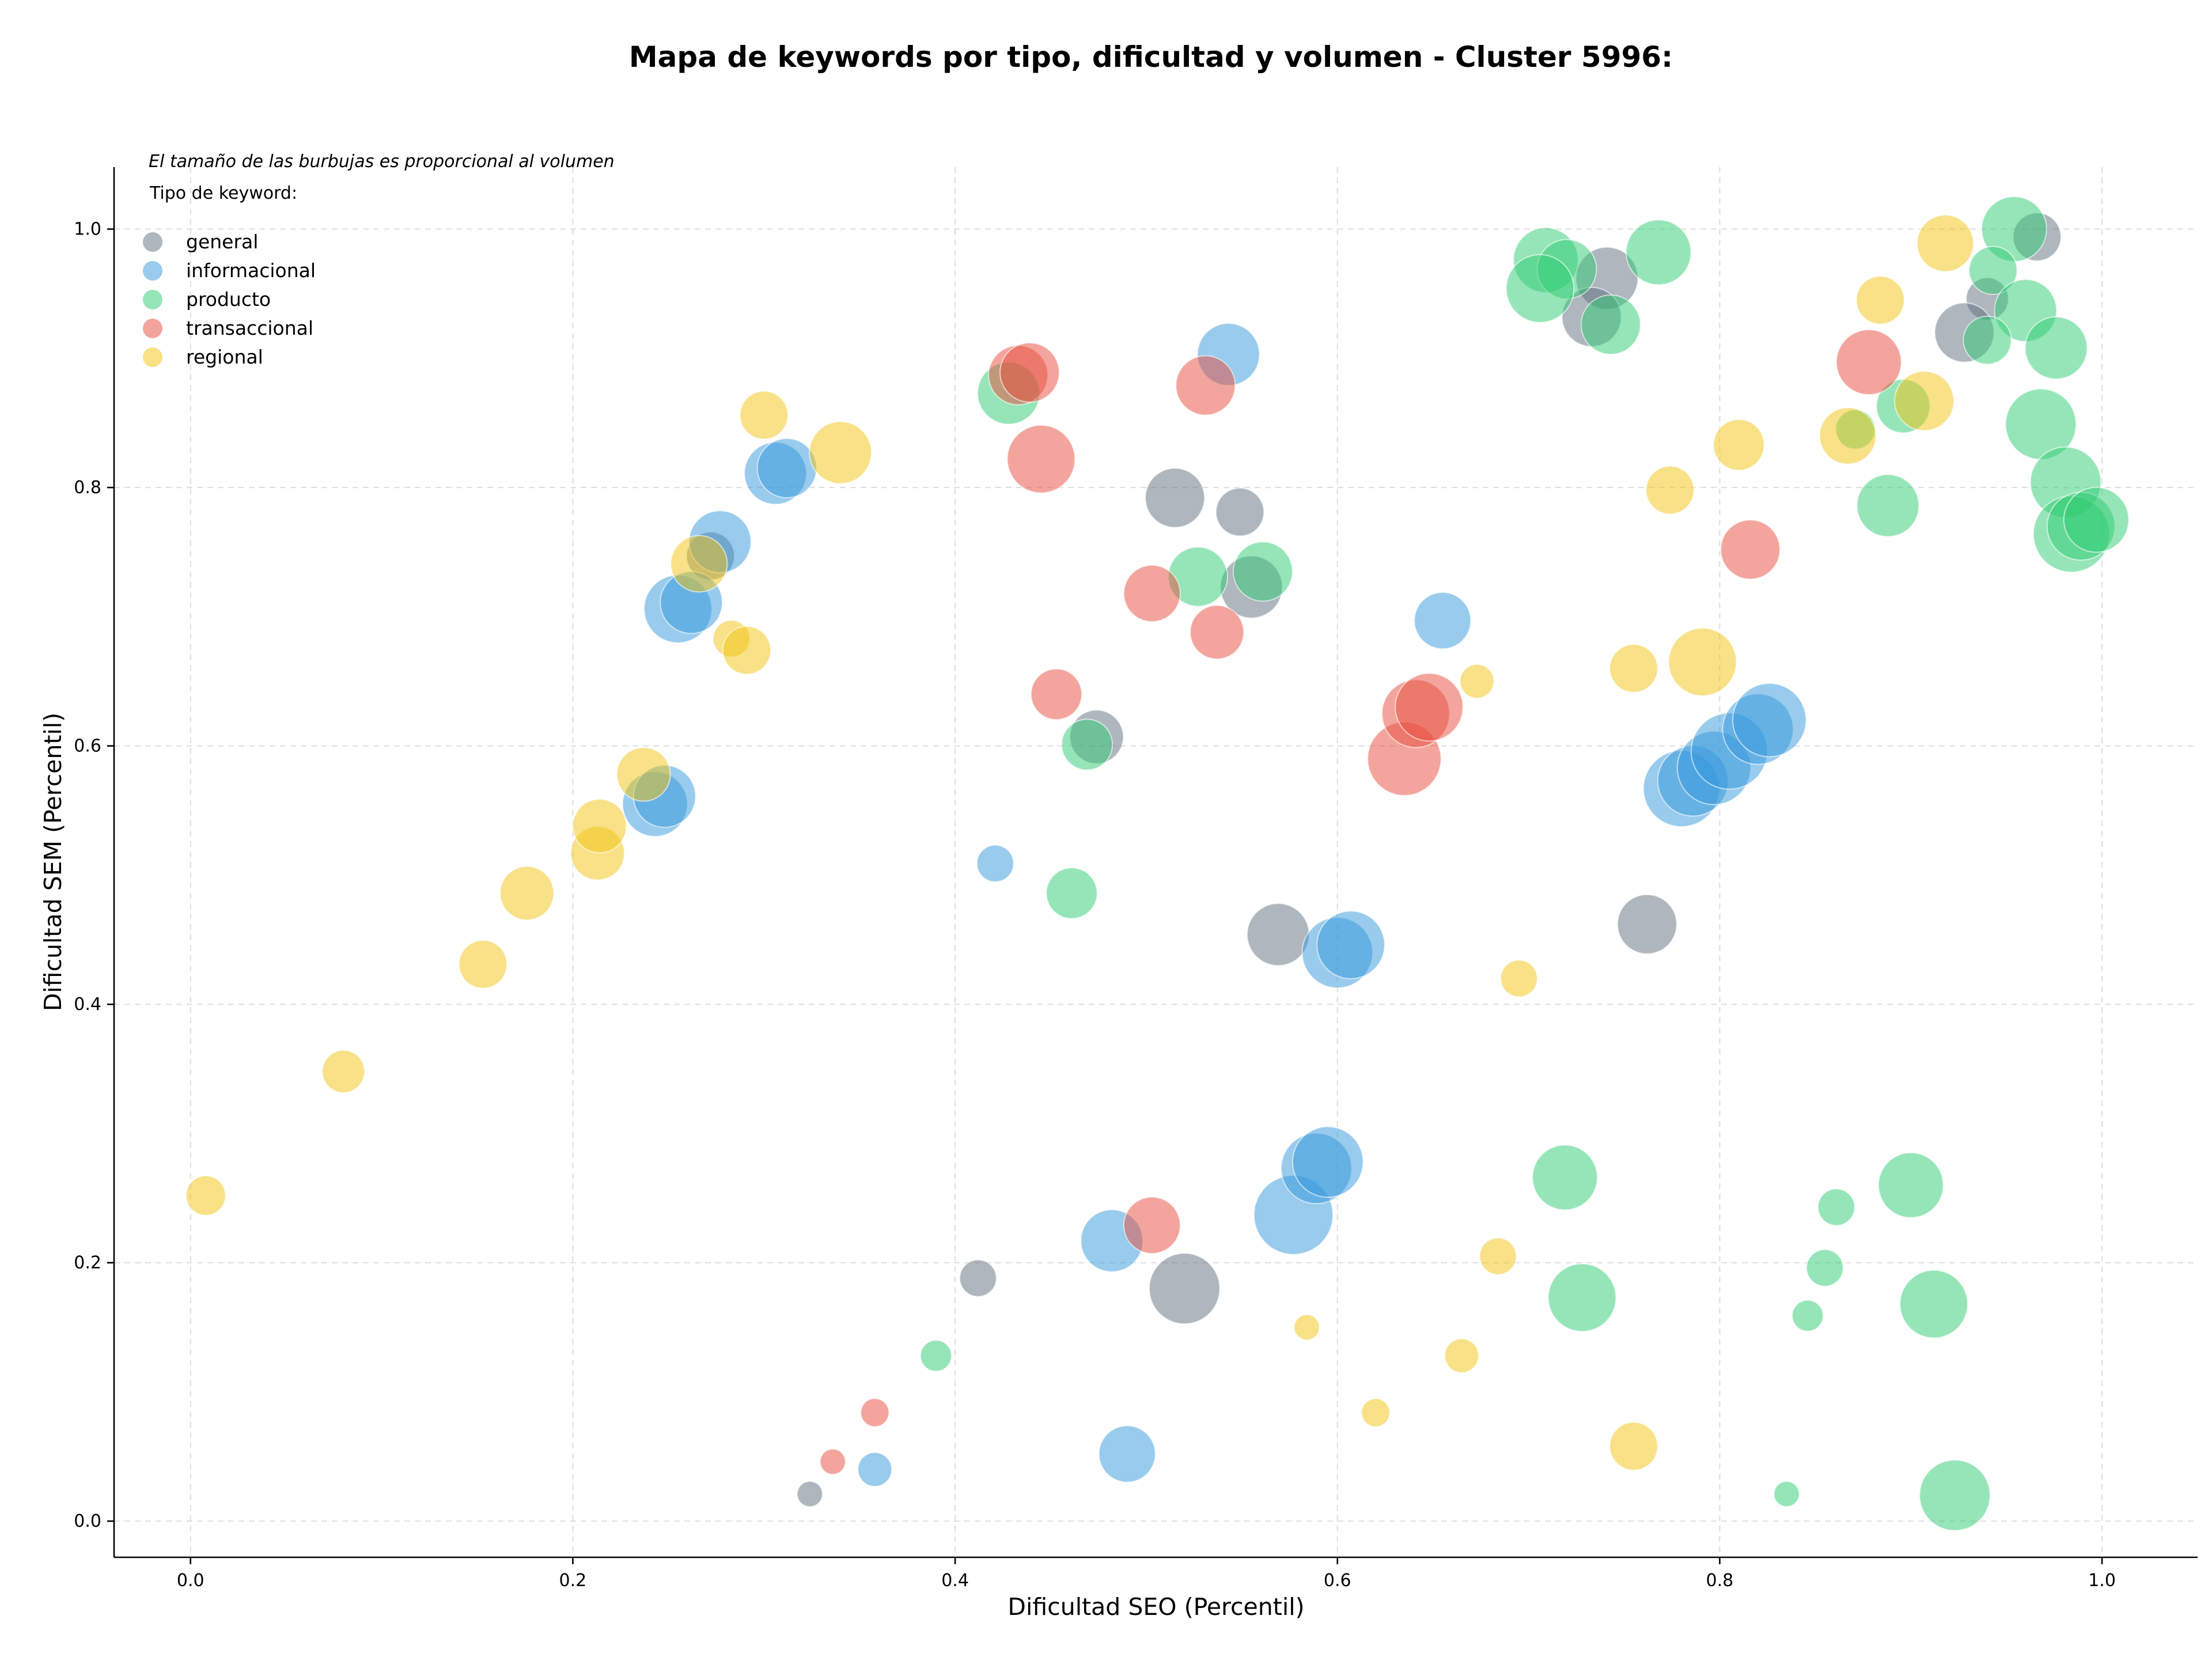 Image resolution: width=2212 pixels, height=1661 pixels. Describe the element at coordinates (249, 328) in the screenshot. I see `legend-label-transaccional: transaccional` at that location.